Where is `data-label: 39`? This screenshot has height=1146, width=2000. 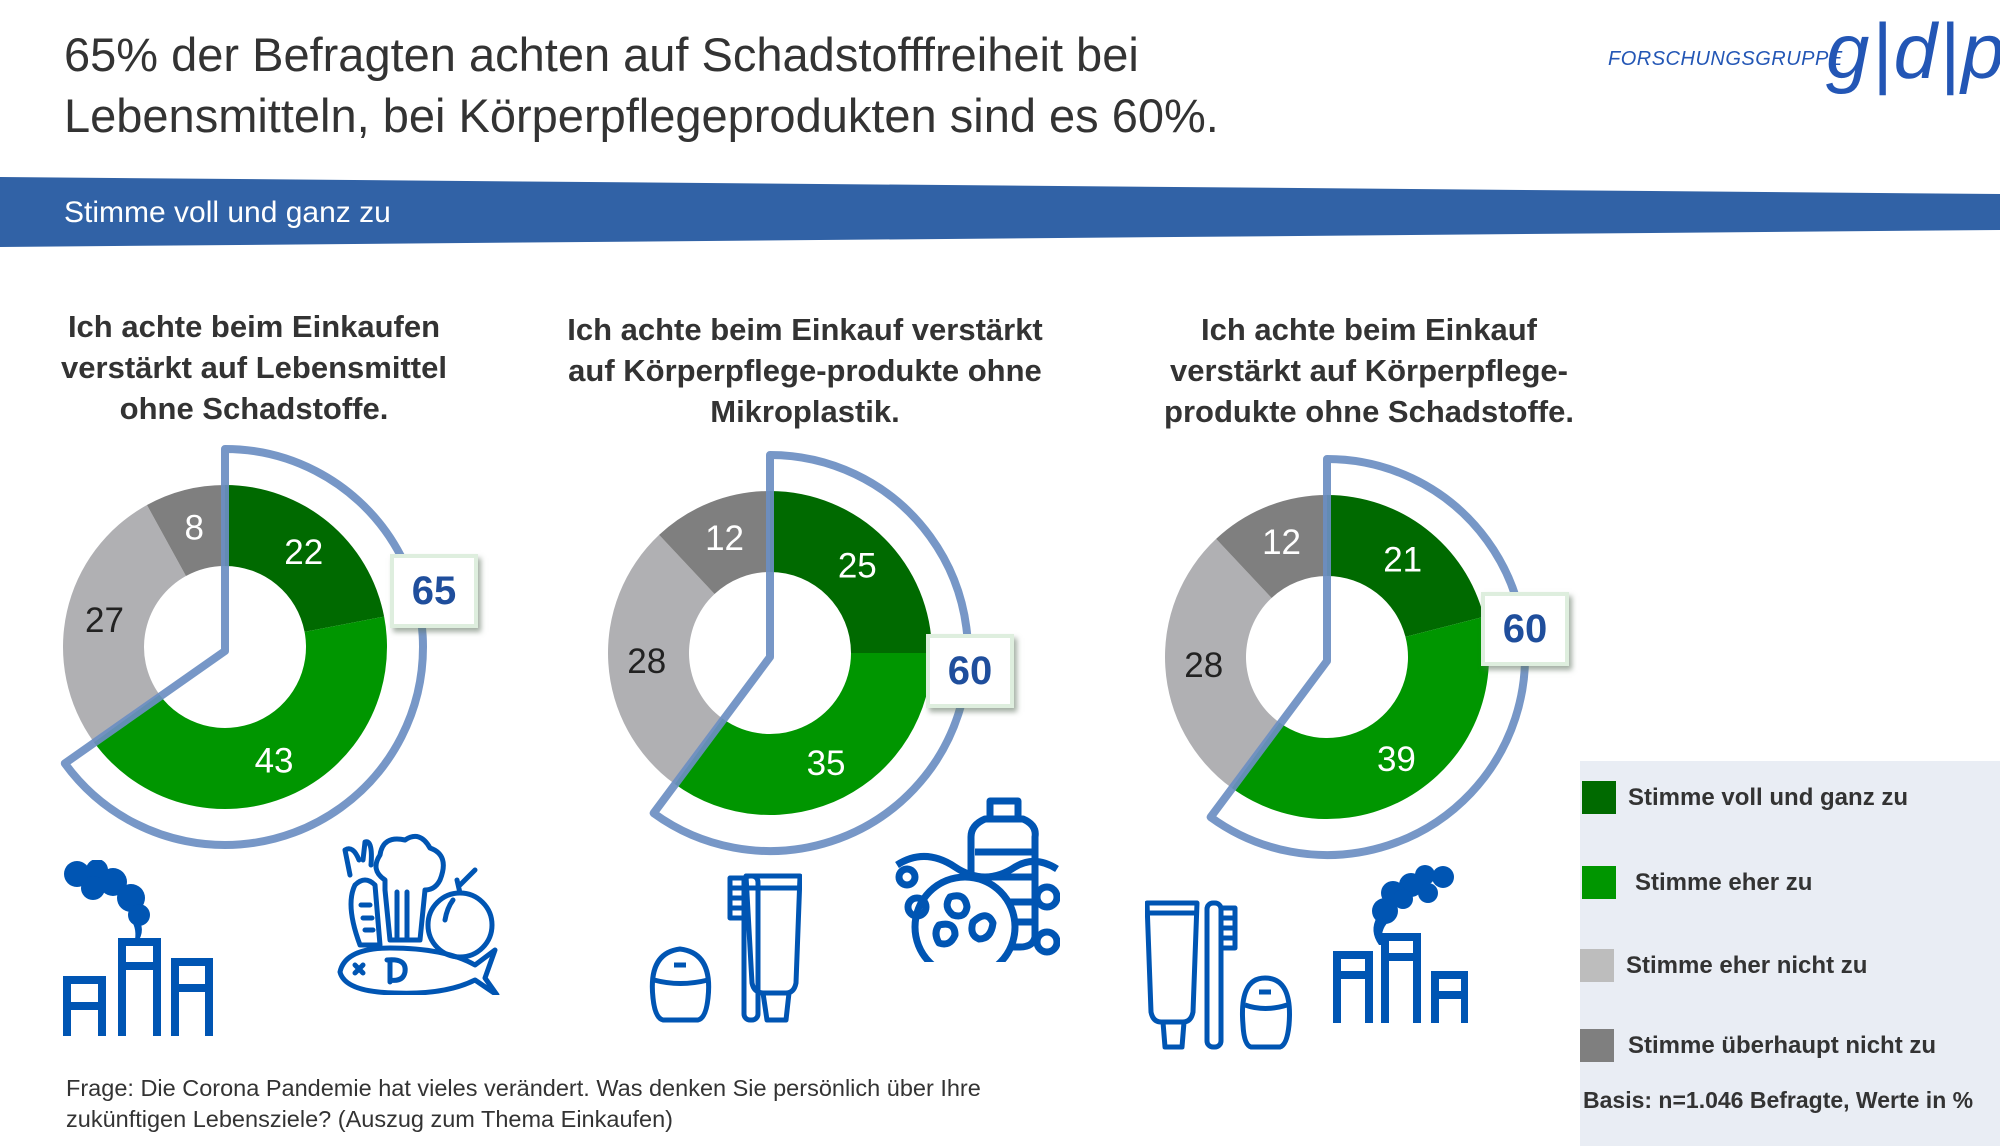 data-label: 39 is located at coordinates (1396, 759).